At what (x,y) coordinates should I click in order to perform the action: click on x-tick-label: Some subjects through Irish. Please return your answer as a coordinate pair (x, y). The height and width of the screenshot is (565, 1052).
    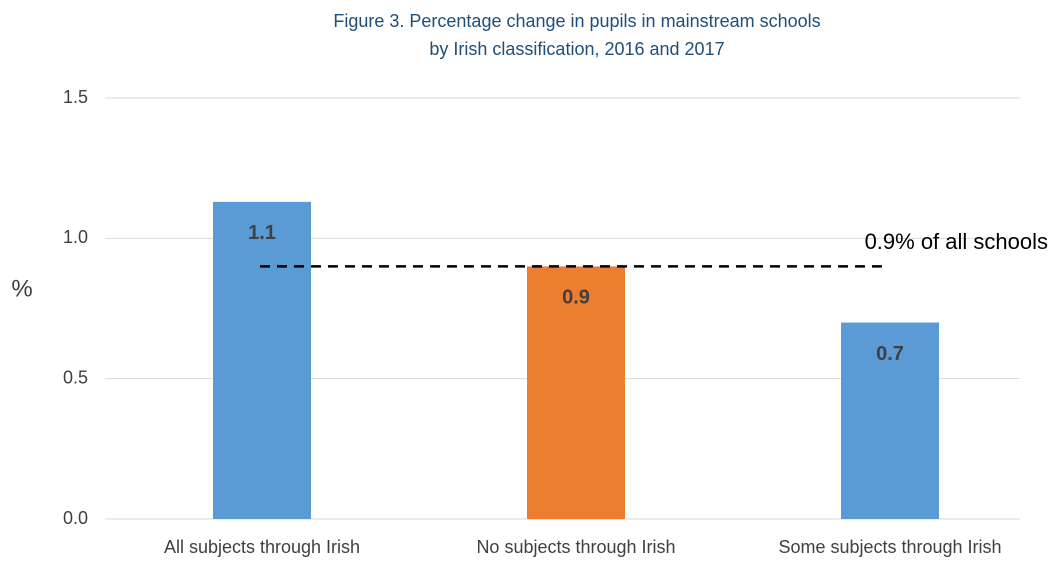
    Looking at the image, I should click on (889, 547).